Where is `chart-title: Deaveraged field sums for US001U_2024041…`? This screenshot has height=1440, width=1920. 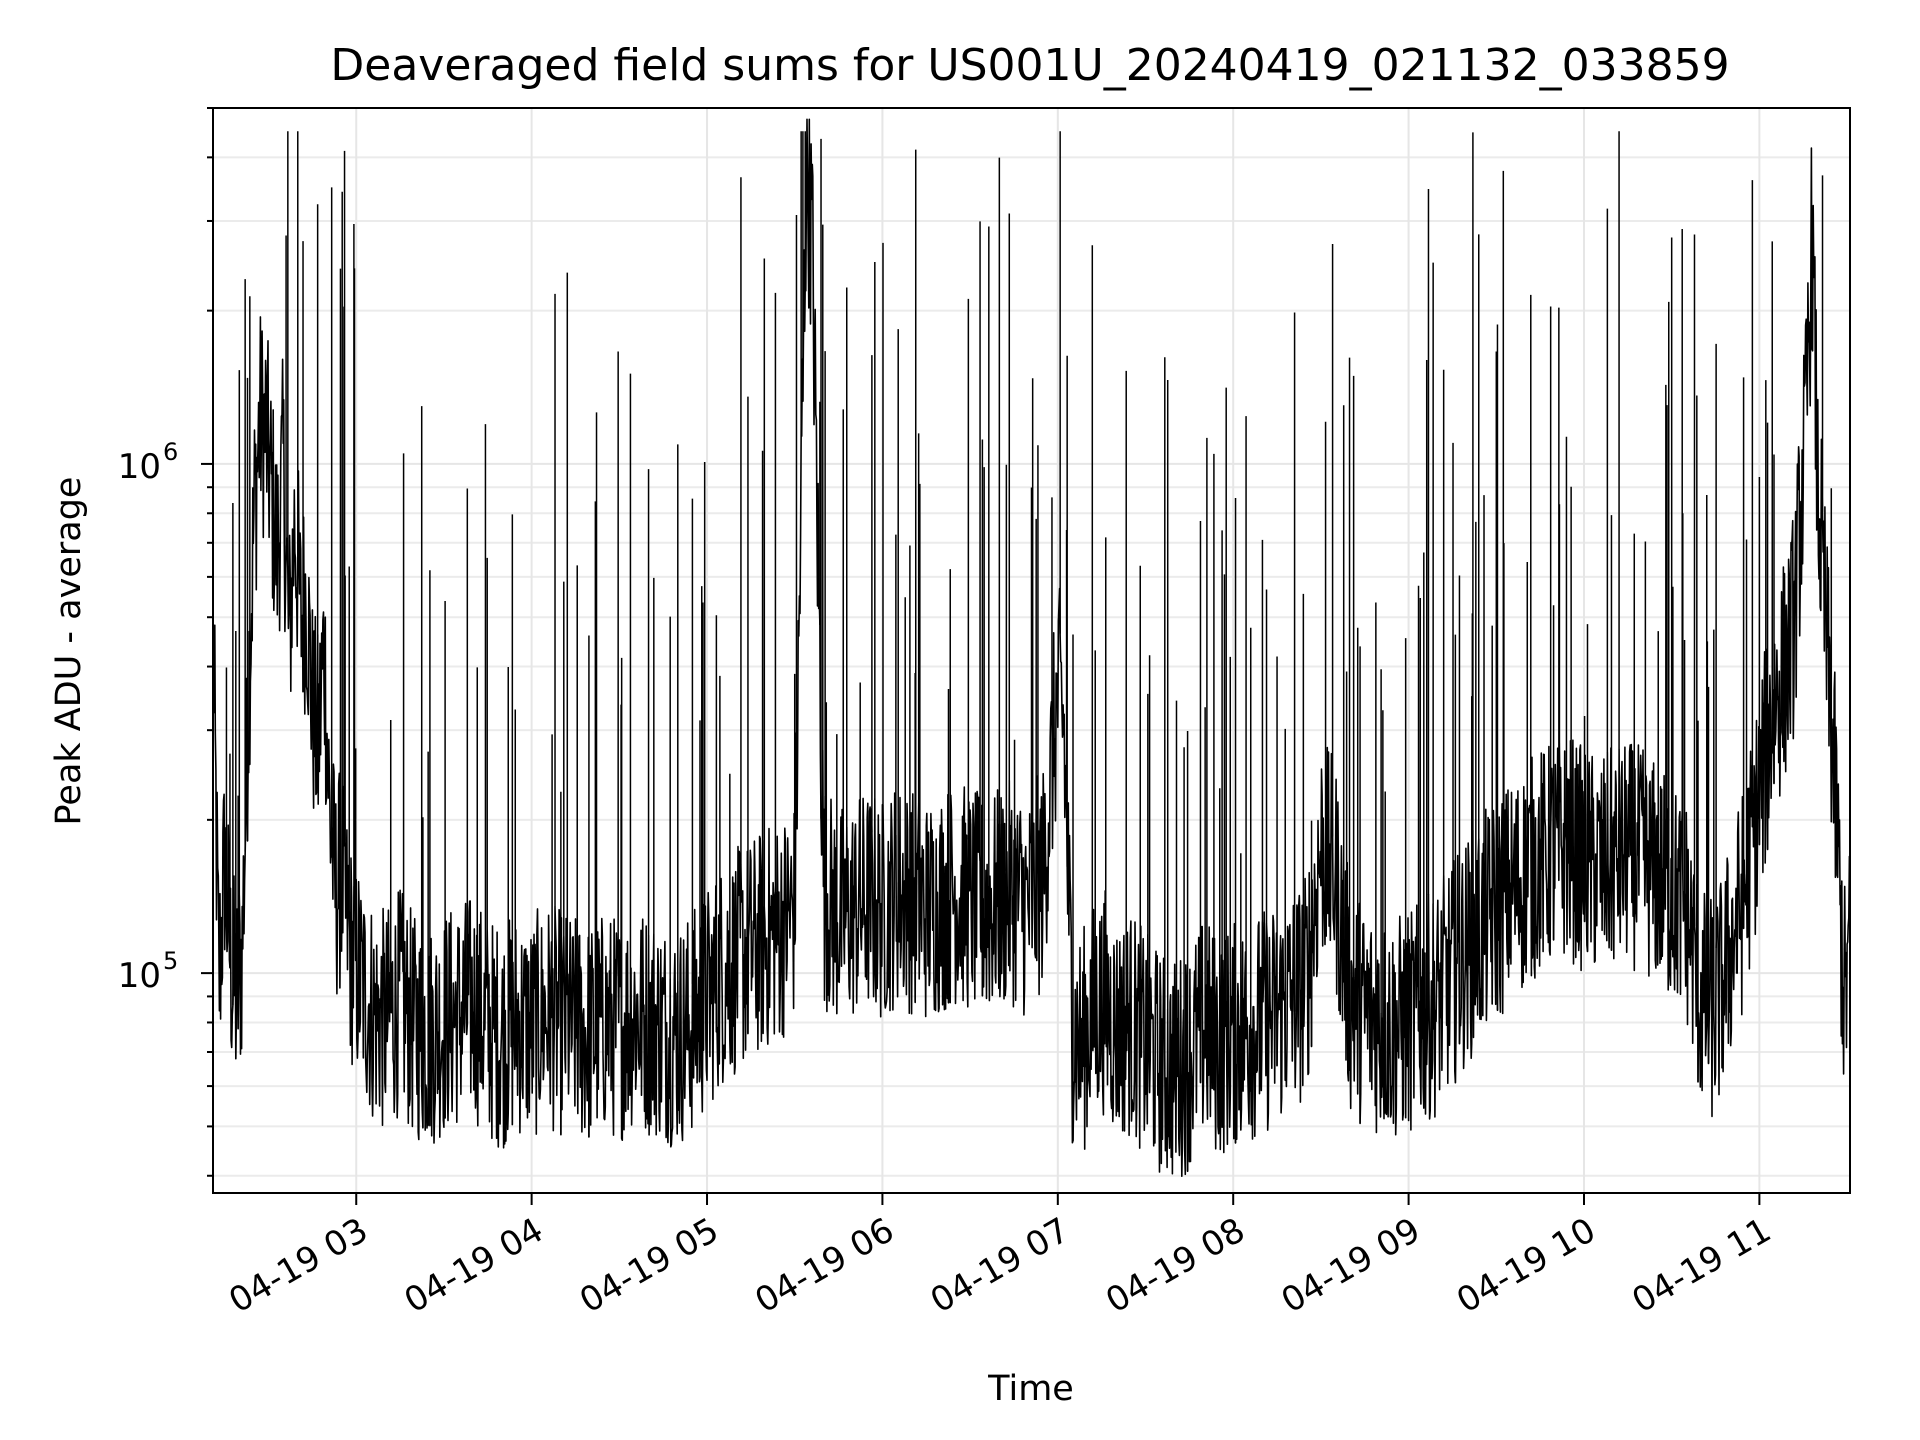 chart-title: Deaveraged field sums for US001U_2024041… is located at coordinates (1029, 65).